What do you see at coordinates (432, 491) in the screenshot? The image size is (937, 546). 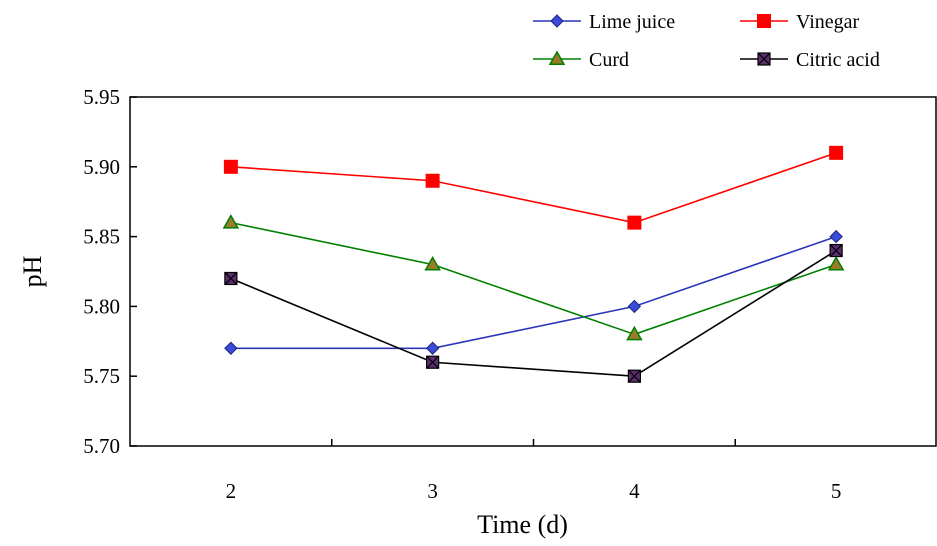 I see `x-tick-label: 3` at bounding box center [432, 491].